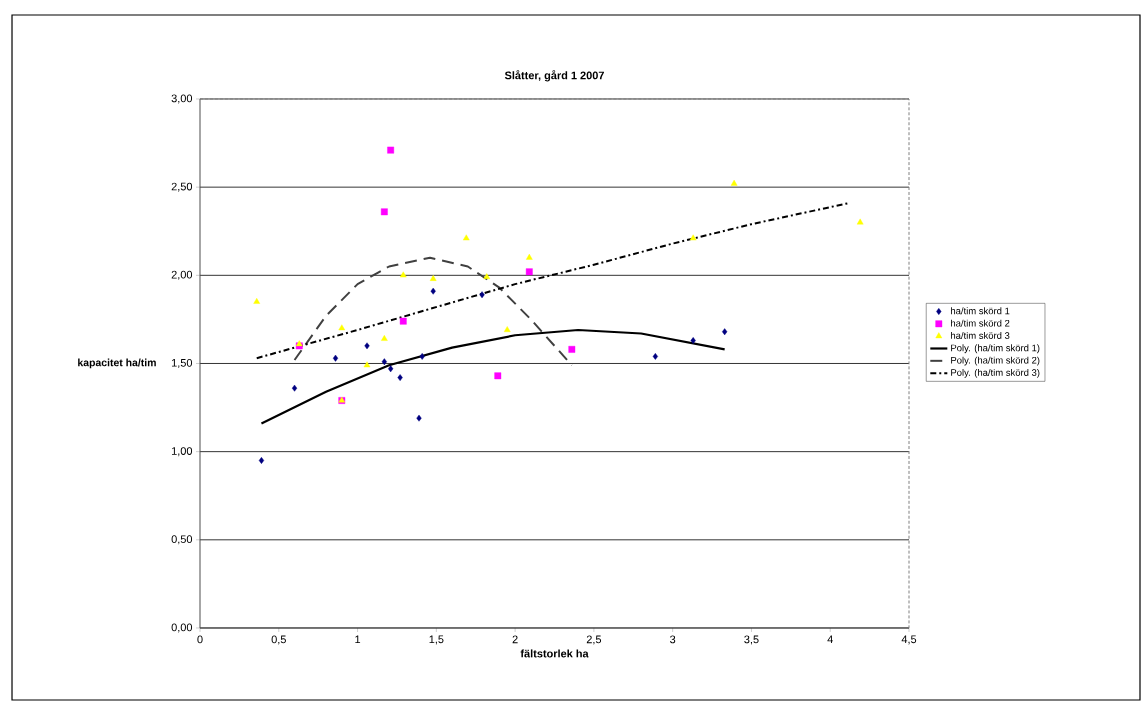 The height and width of the screenshot is (702, 1142). What do you see at coordinates (182, 99) in the screenshot?
I see `y-tick-label: 3,00` at bounding box center [182, 99].